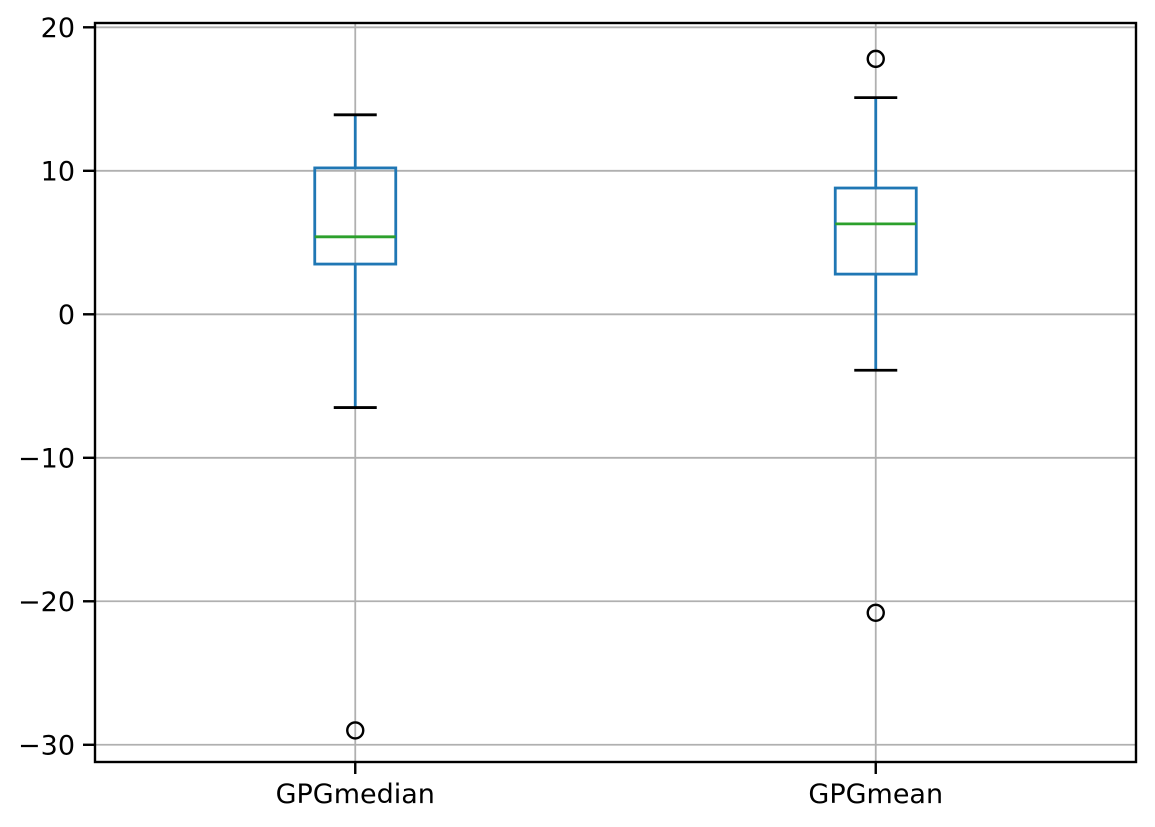 Image resolution: width=1155 pixels, height=827 pixels. What do you see at coordinates (46, 459) in the screenshot?
I see `y-tick-label: −10` at bounding box center [46, 459].